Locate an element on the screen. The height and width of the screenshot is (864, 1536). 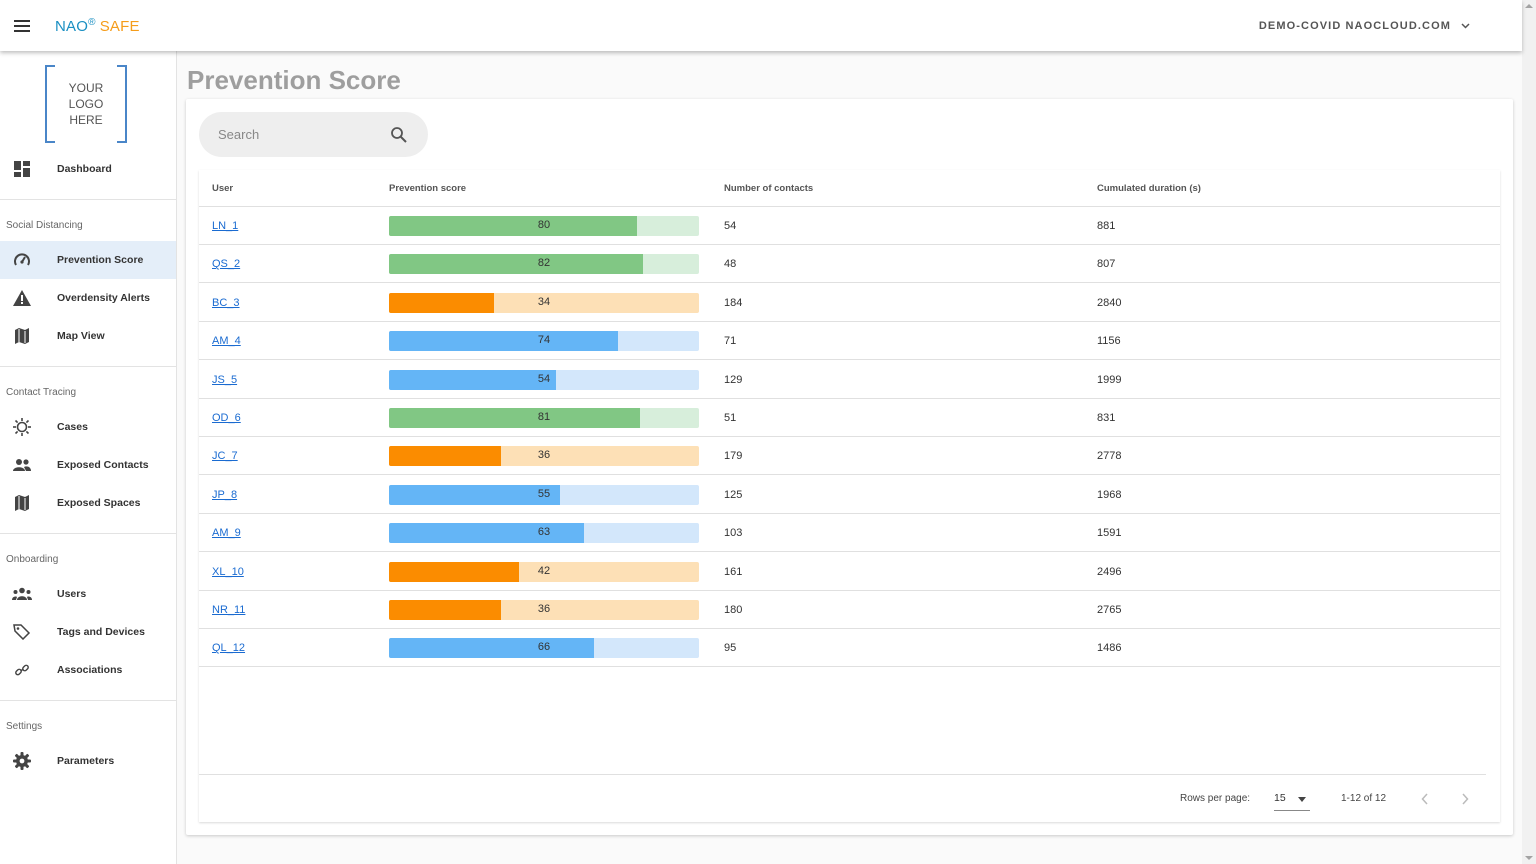
cumulated-duration: 1968 is located at coordinates (1109, 494).